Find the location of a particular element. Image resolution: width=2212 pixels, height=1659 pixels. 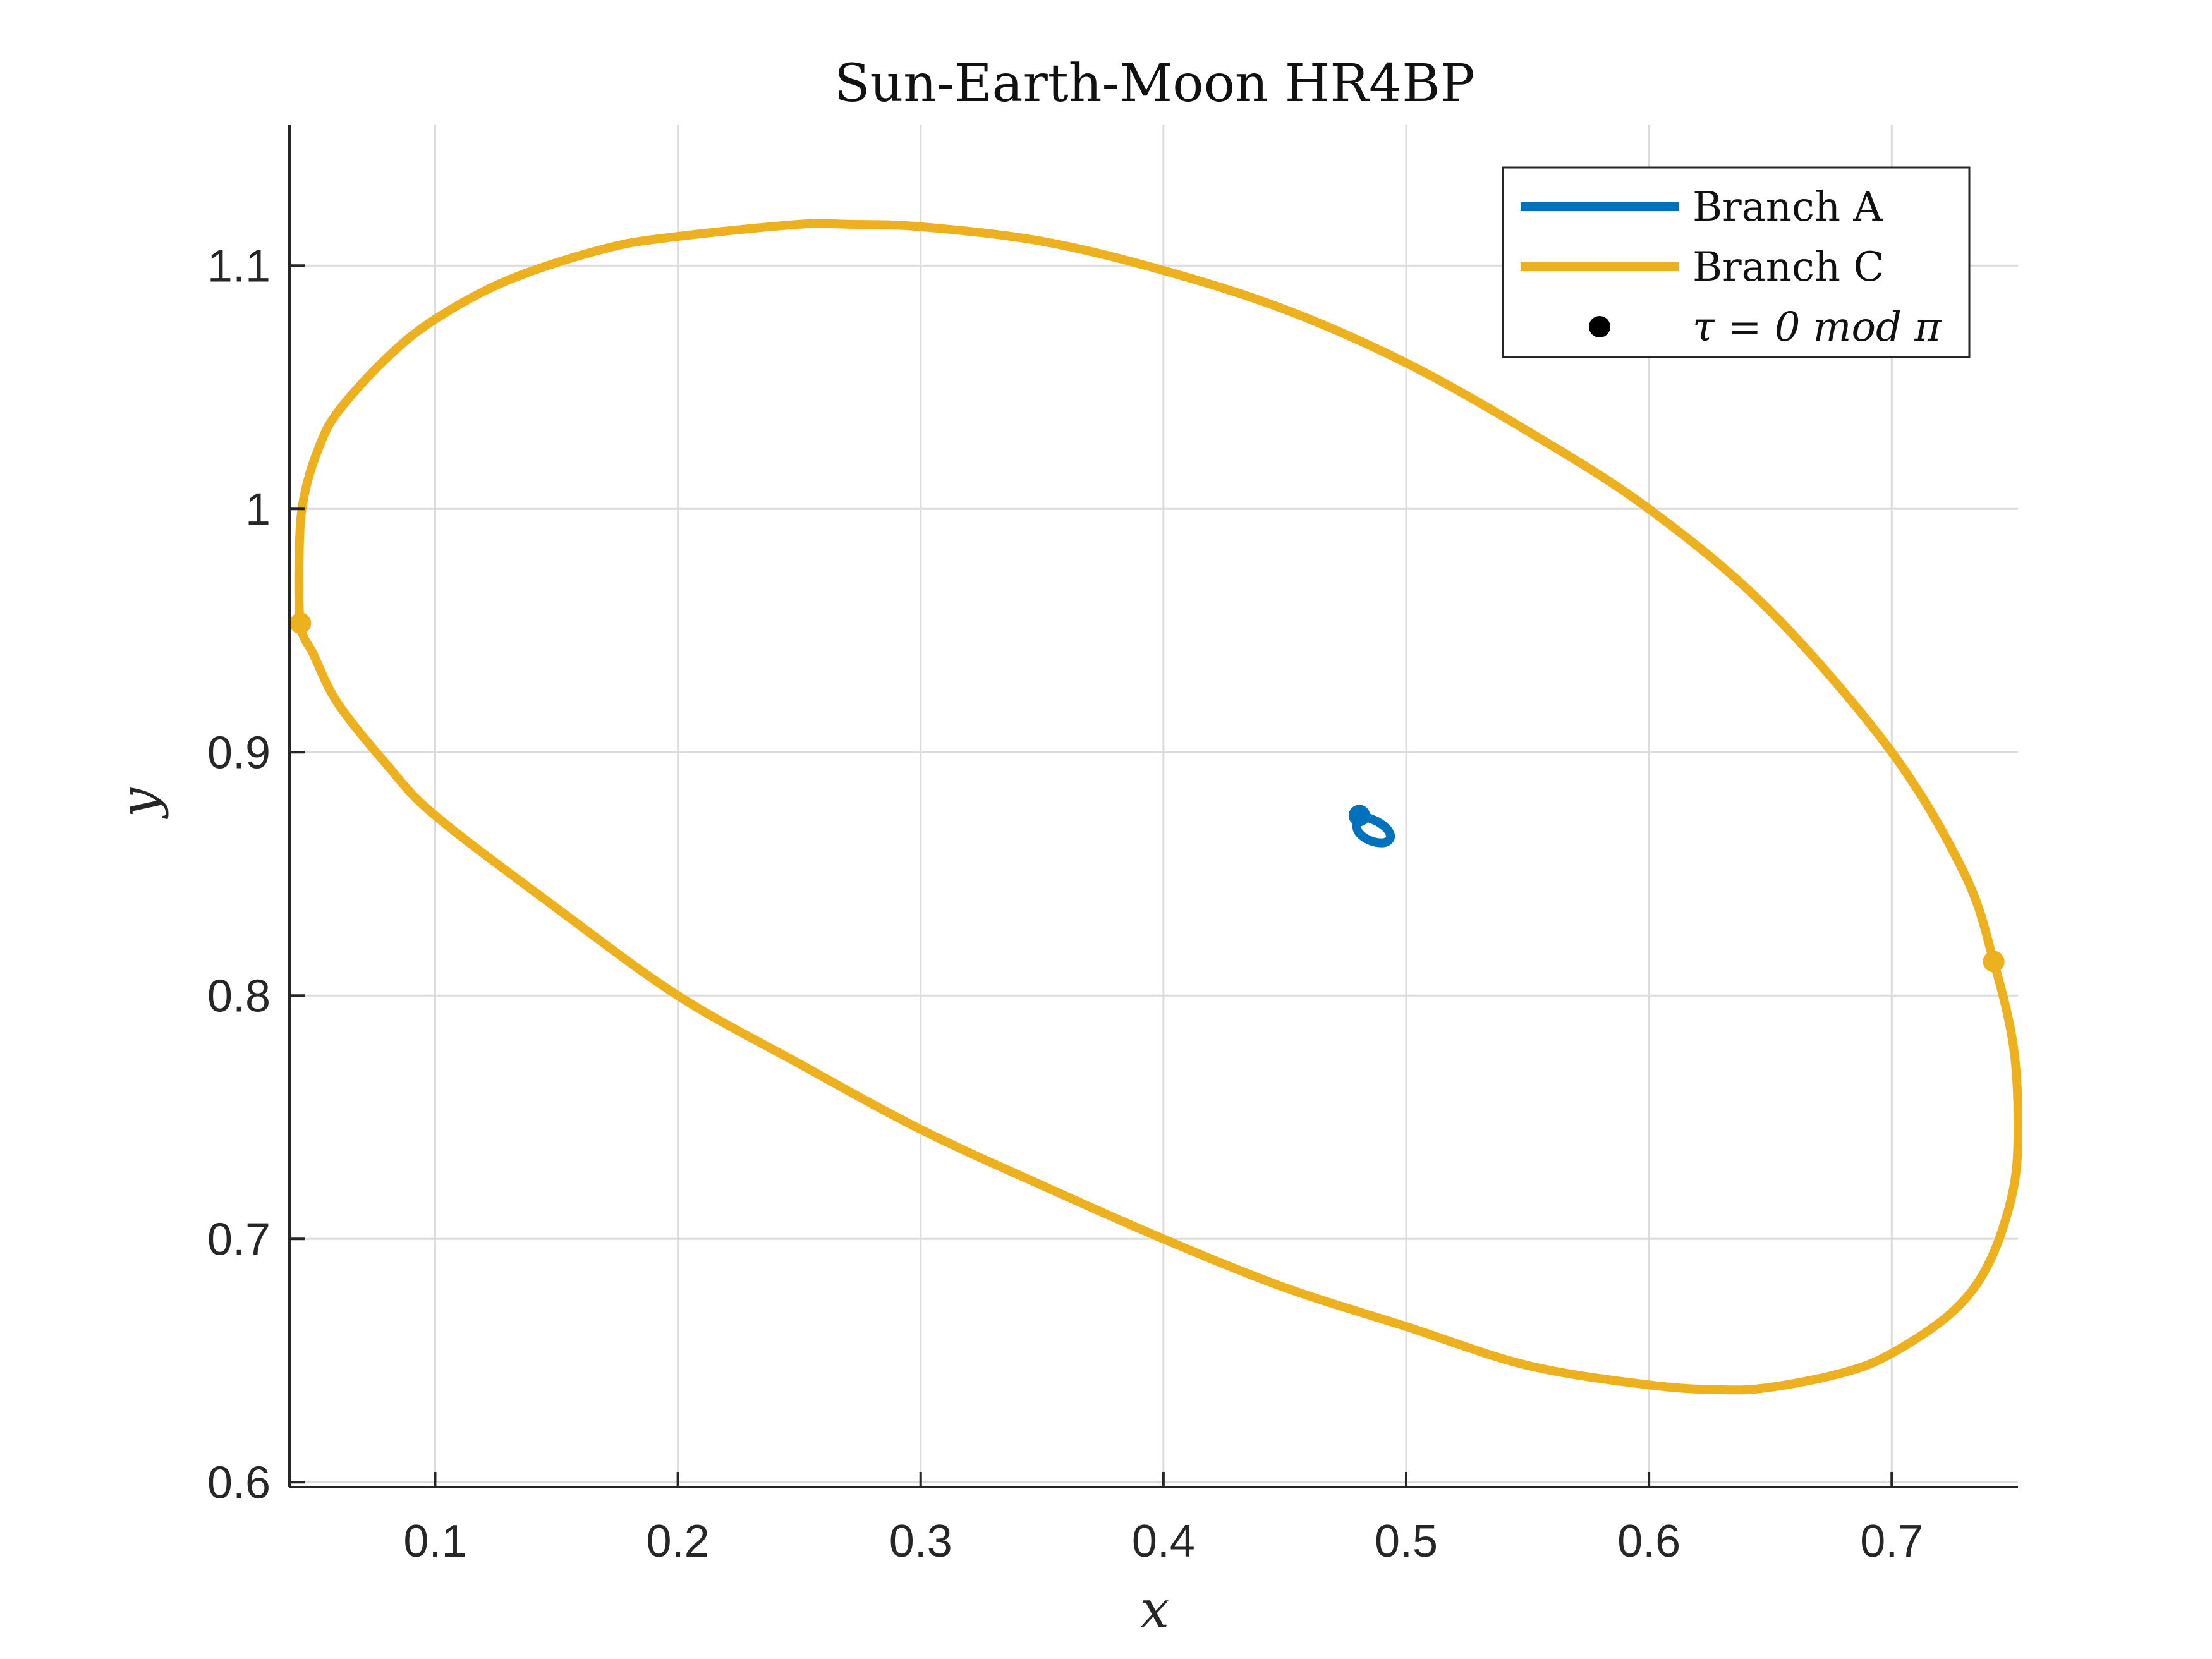

y-tick-label: 0.9 is located at coordinates (238, 752).